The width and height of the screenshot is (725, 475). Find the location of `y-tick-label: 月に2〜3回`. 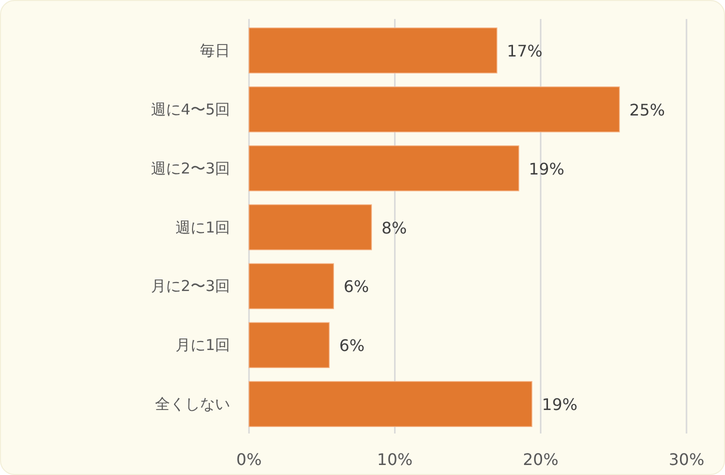

y-tick-label: 月に2〜3回 is located at coordinates (190, 286).